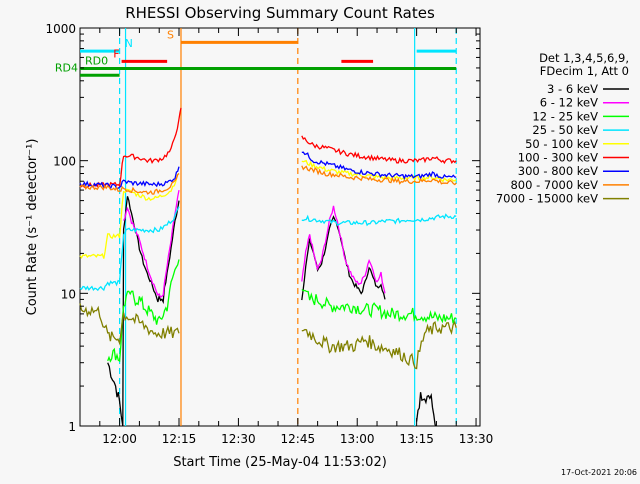 The width and height of the screenshot is (640, 484). I want to click on x-tick-label: 13:00, so click(357, 439).